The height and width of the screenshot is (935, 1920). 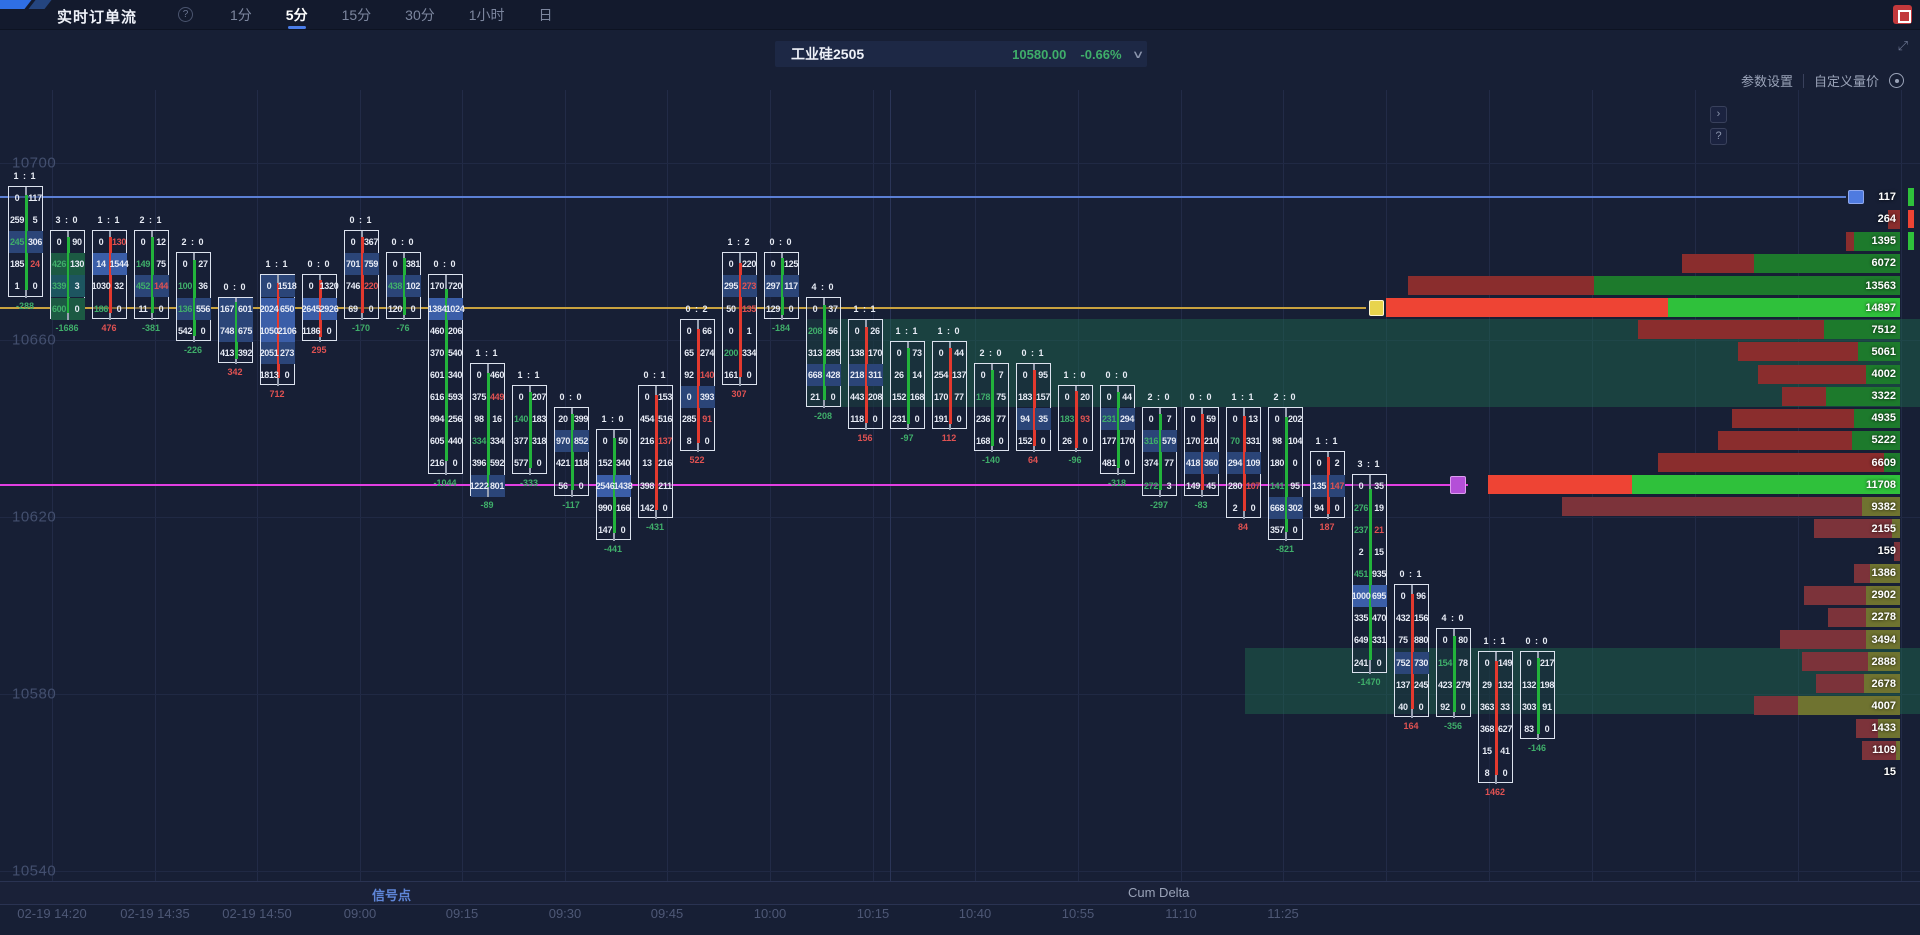 What do you see at coordinates (151, 275) in the screenshot?
I see `footprint-candle: 0 12 149 75 452 144 11 0` at bounding box center [151, 275].